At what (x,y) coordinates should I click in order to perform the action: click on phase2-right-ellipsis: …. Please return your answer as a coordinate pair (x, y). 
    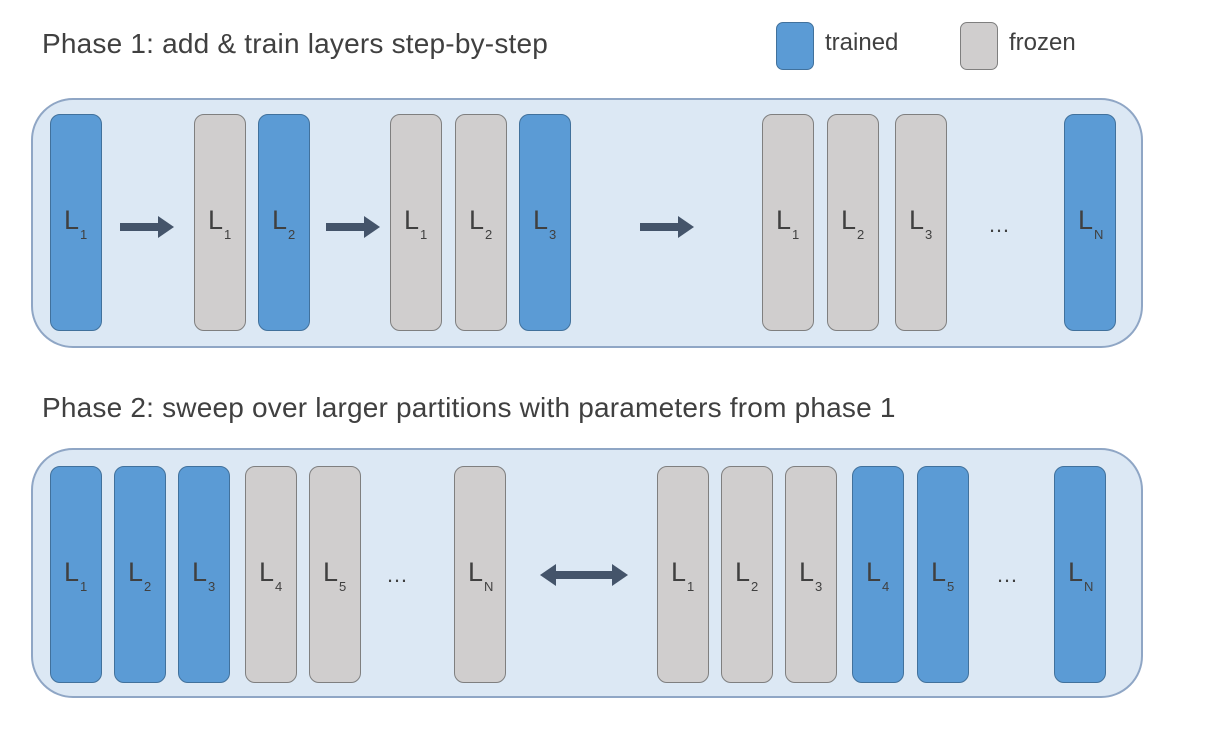
    Looking at the image, I should click on (1008, 574).